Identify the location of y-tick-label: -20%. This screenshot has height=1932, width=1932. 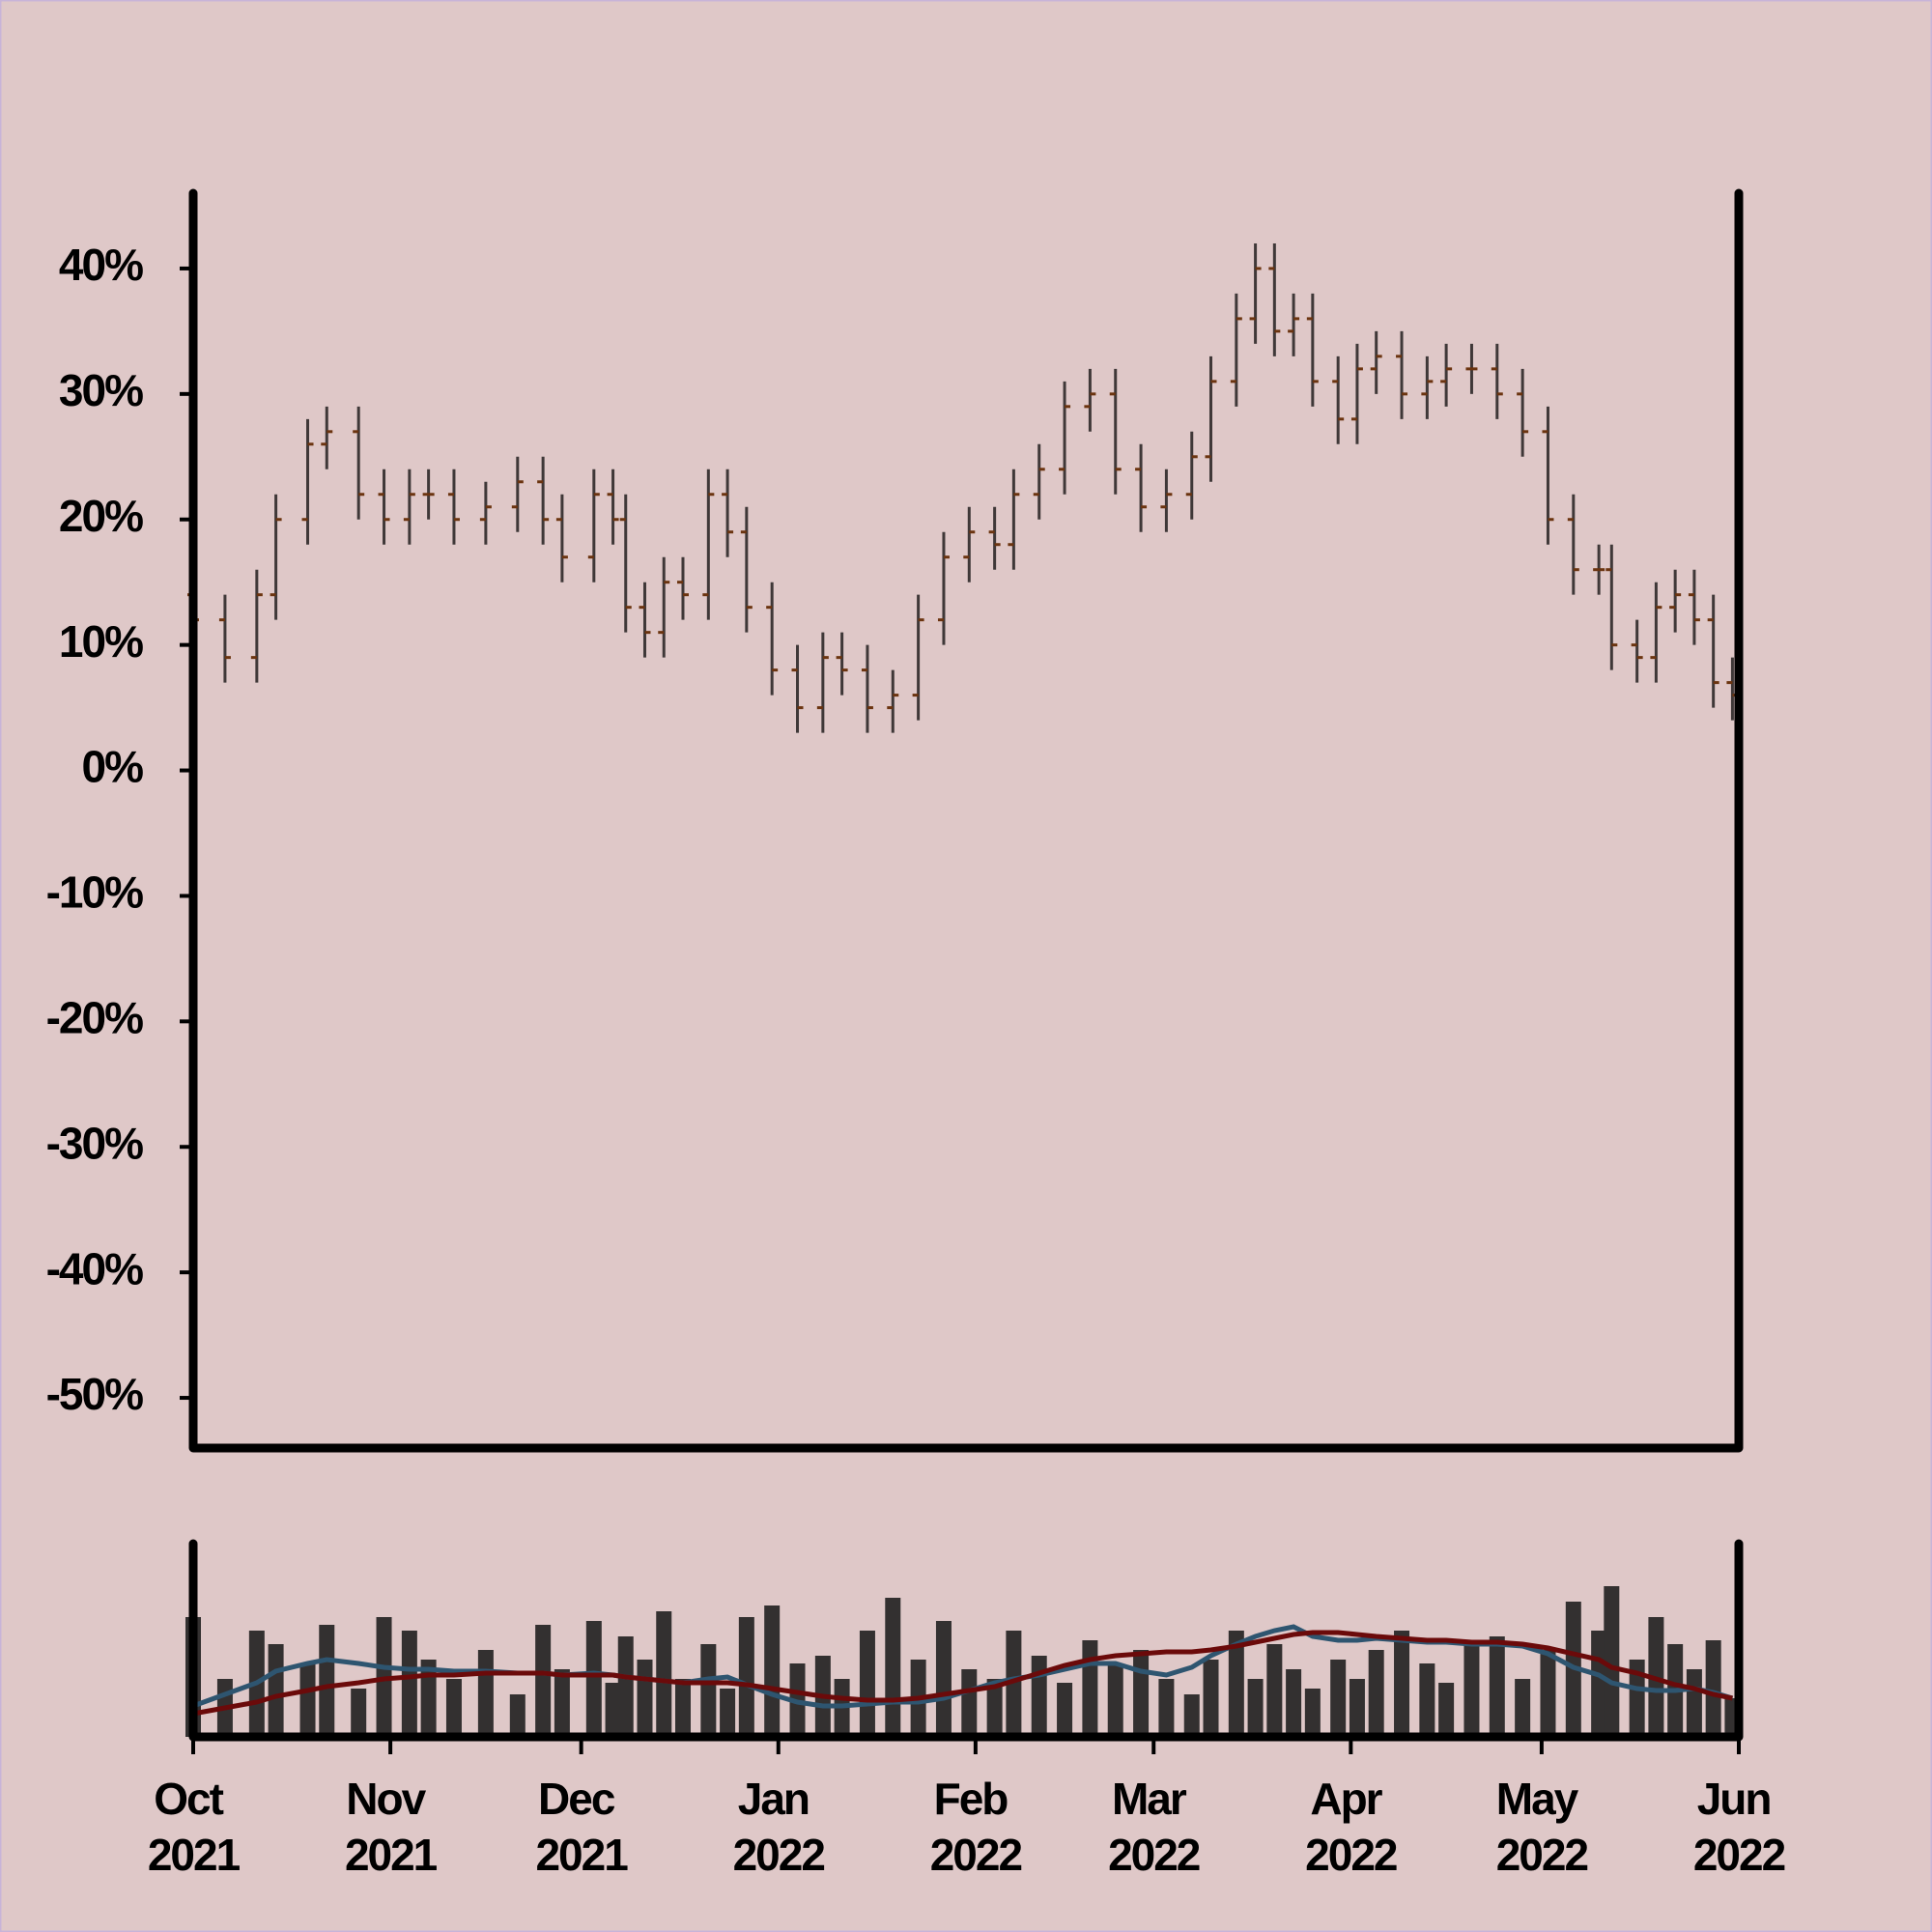
(94, 1017).